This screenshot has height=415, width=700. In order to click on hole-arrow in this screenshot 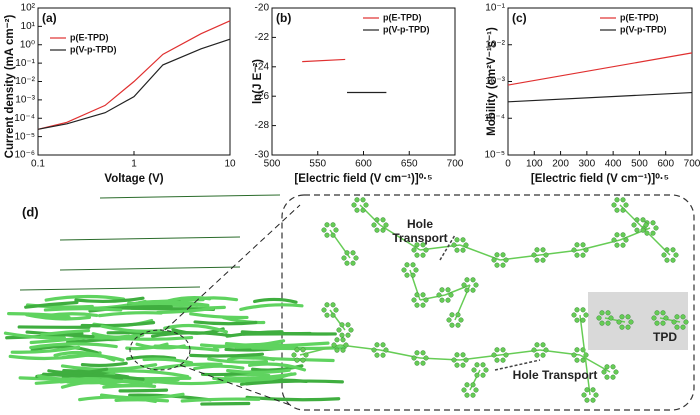, I will do `click(517, 365)`.